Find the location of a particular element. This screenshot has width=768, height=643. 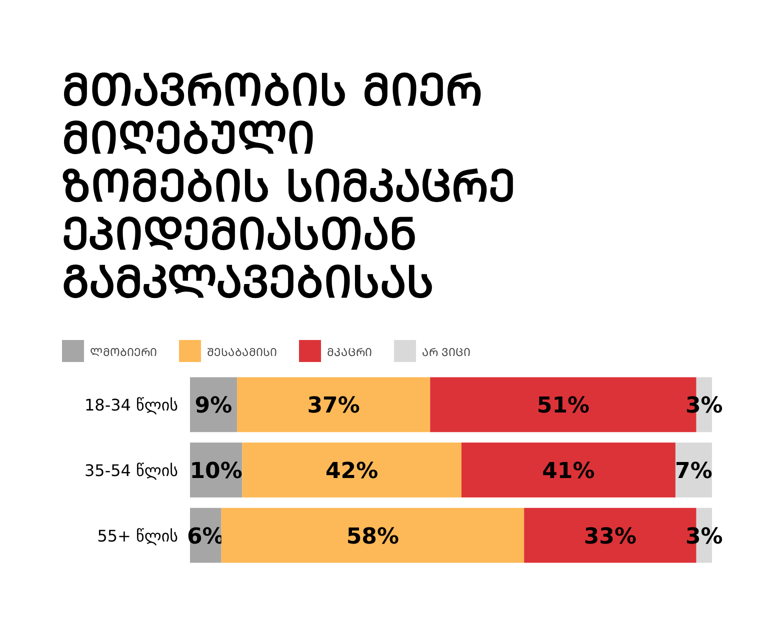

data-label: 9% is located at coordinates (213, 406).